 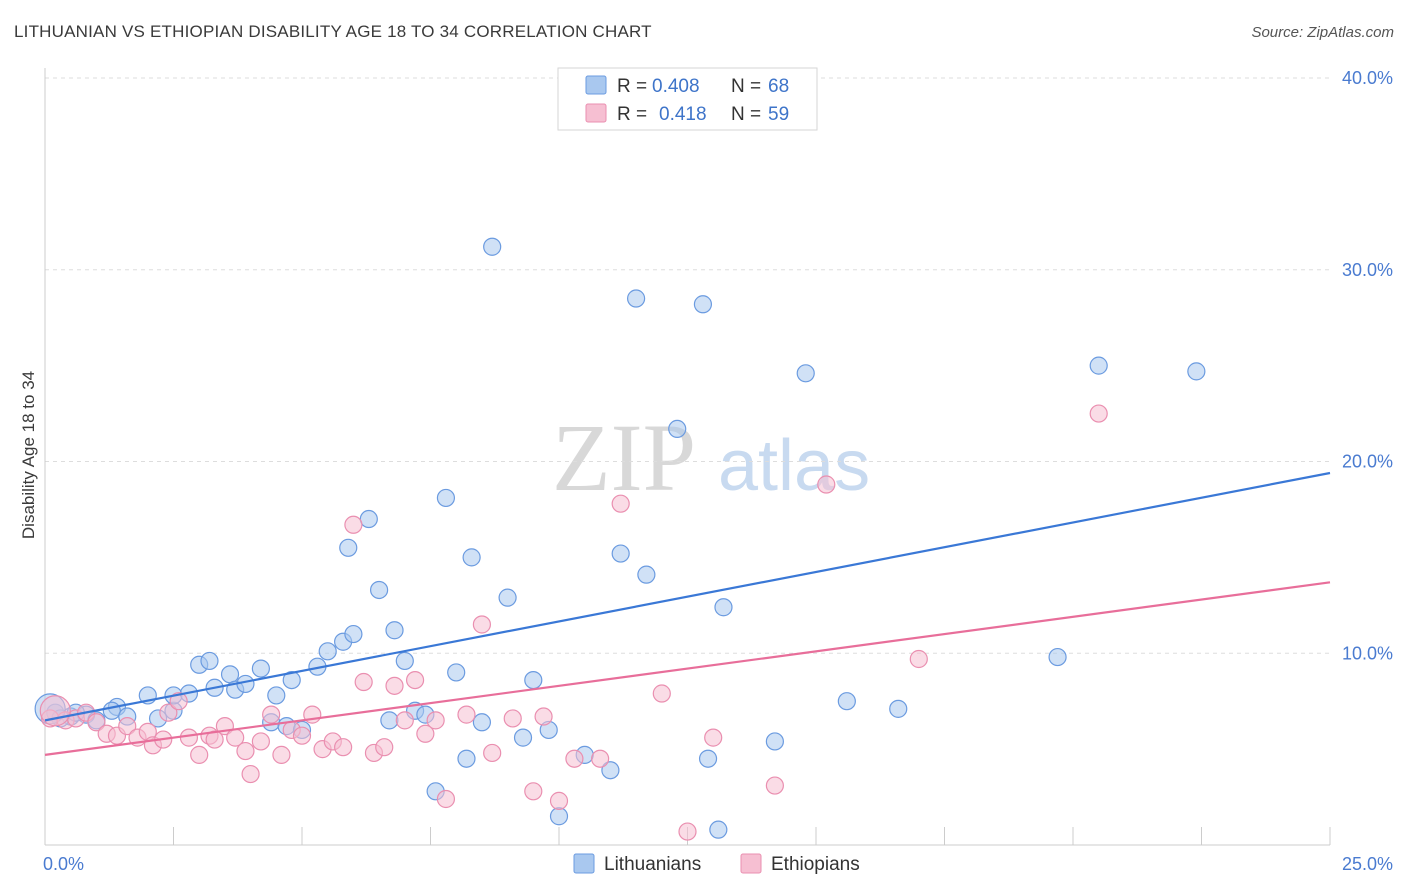 What do you see at coordinates (751, 863) in the screenshot?
I see `bottom-legend-swatch-ethiopians` at bounding box center [751, 863].